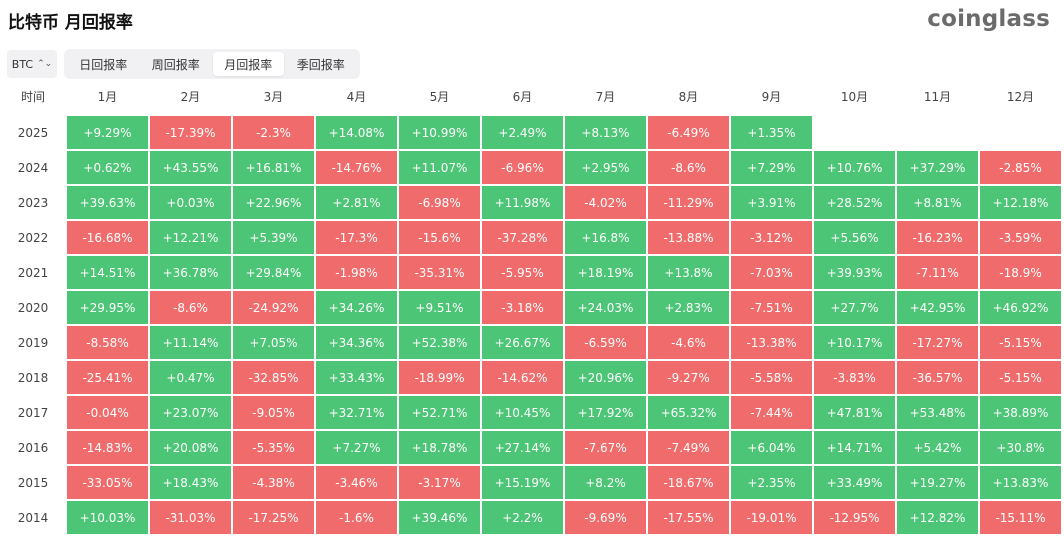 The image size is (1064, 540). What do you see at coordinates (273, 377) in the screenshot?
I see `return-cell: -32.85%` at bounding box center [273, 377].